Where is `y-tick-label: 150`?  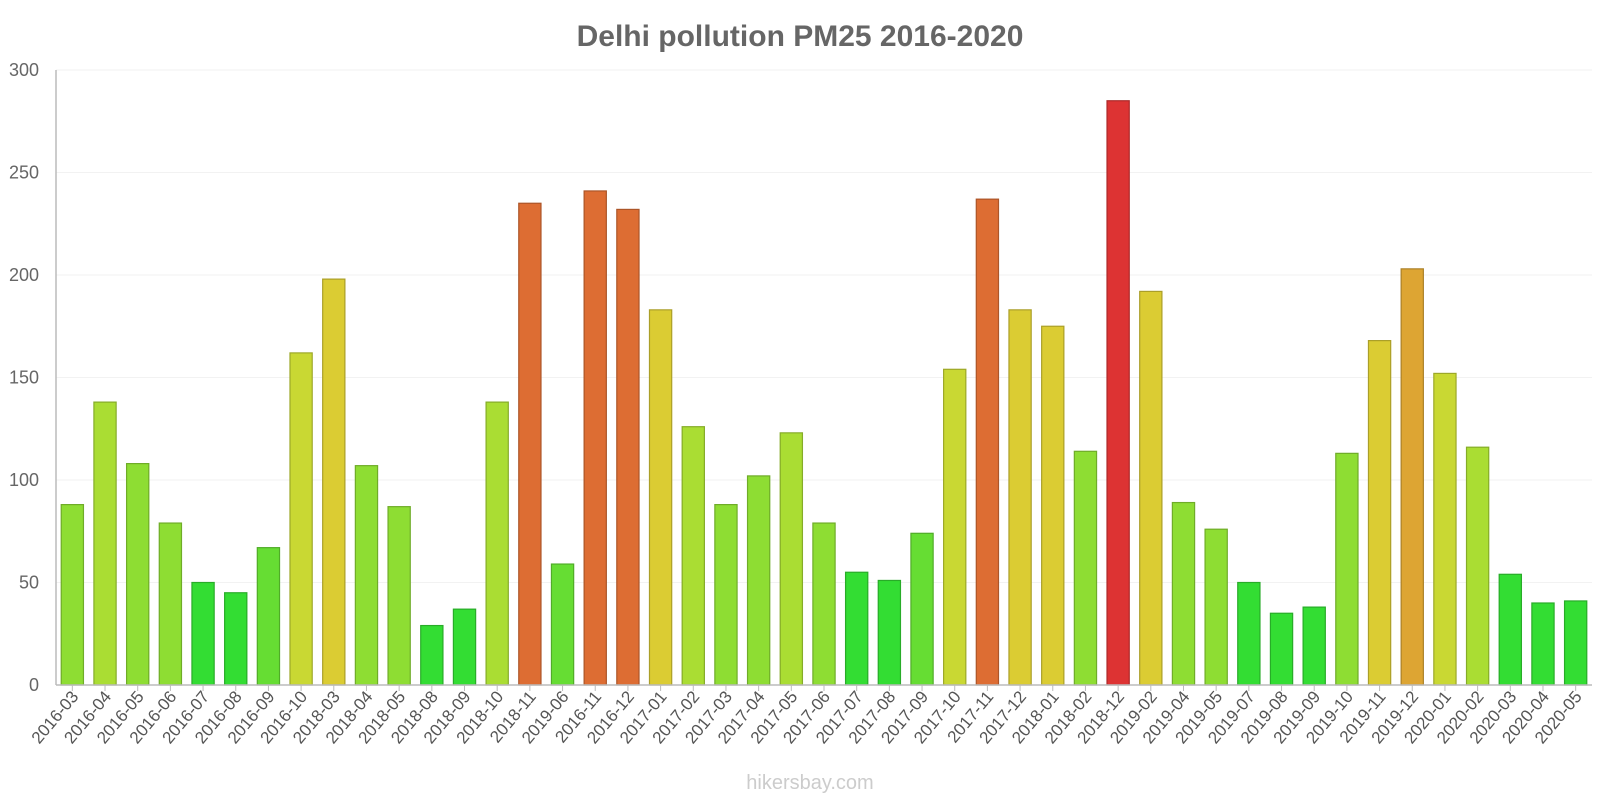 y-tick-label: 150 is located at coordinates (24, 378).